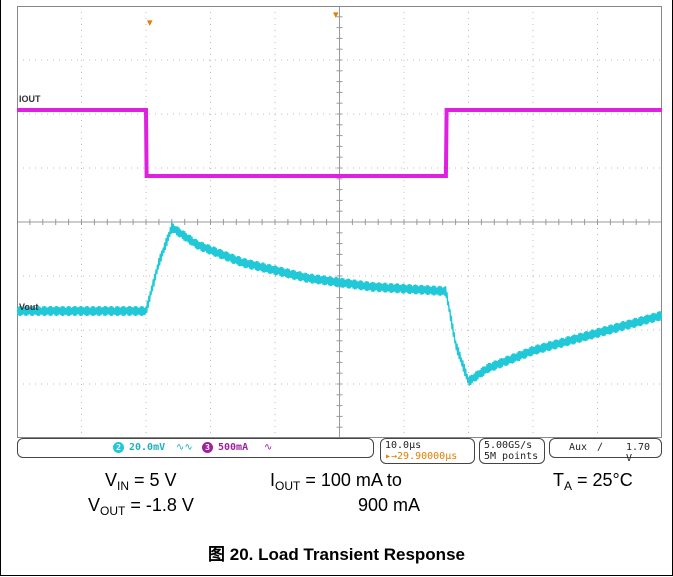 The height and width of the screenshot is (577, 673). I want to click on ch3-bandwidth-icon: ∿, so click(268, 447).